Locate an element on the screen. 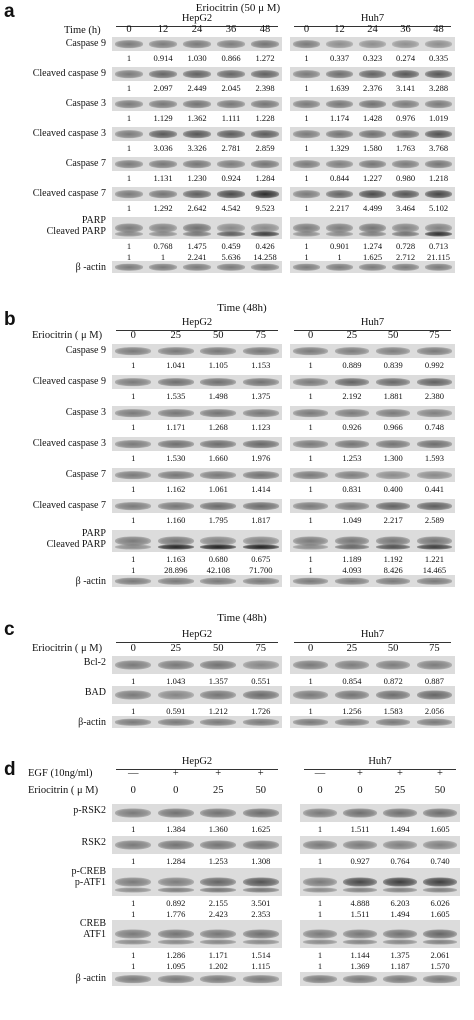 Image resolution: width=474 pixels, height=1020 pixels. quantification-value: 1.511 is located at coordinates (360, 829).